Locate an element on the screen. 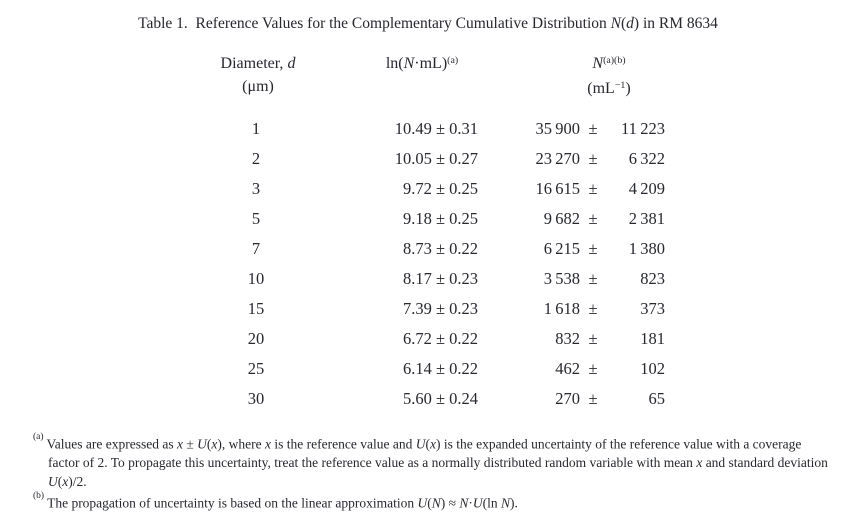 This screenshot has height=521, width=856. table-row: 25 6.14 ± 0.22 462 ± 102 is located at coordinates (428, 373).